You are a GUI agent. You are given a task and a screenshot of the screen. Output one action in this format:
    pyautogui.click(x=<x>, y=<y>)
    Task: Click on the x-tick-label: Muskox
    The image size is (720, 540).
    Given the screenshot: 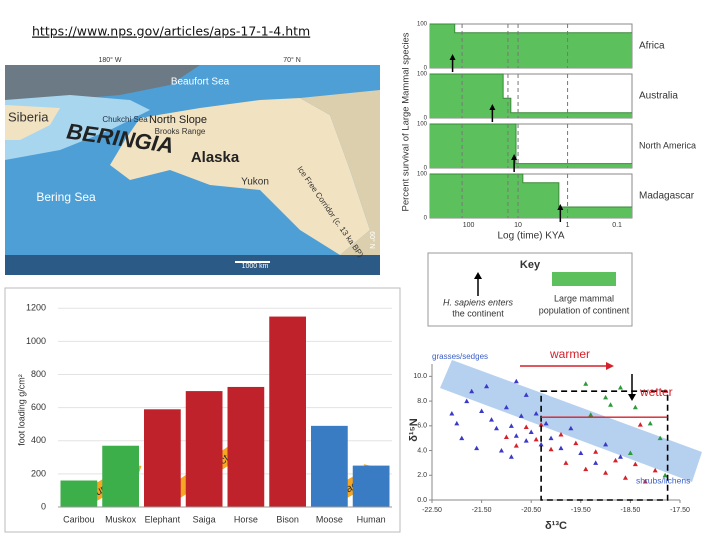 What is the action you would take?
    pyautogui.click(x=121, y=519)
    